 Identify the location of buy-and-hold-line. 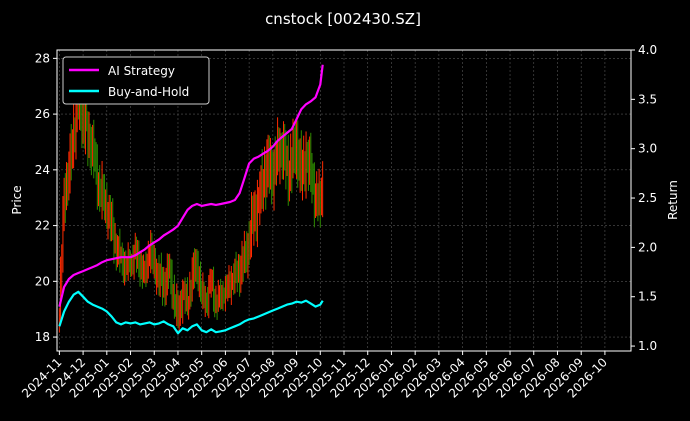
(191, 312).